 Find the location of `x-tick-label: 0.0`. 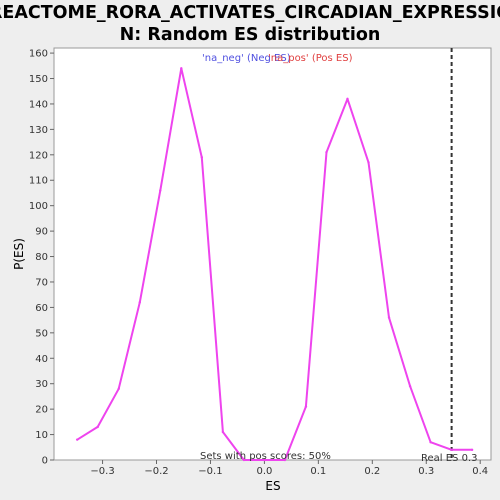

x-tick-label: 0.0 is located at coordinates (264, 471).